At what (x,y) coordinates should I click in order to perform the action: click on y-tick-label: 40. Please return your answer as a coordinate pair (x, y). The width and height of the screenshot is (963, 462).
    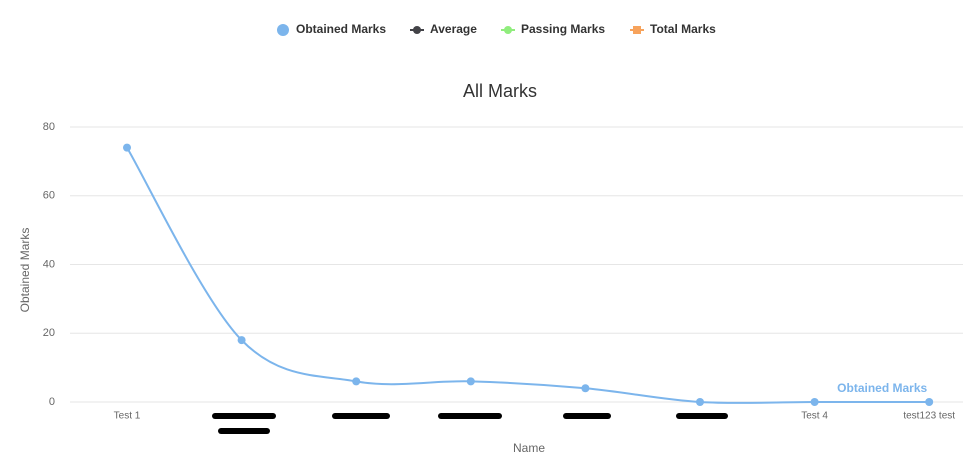
    Looking at the image, I should click on (49, 264).